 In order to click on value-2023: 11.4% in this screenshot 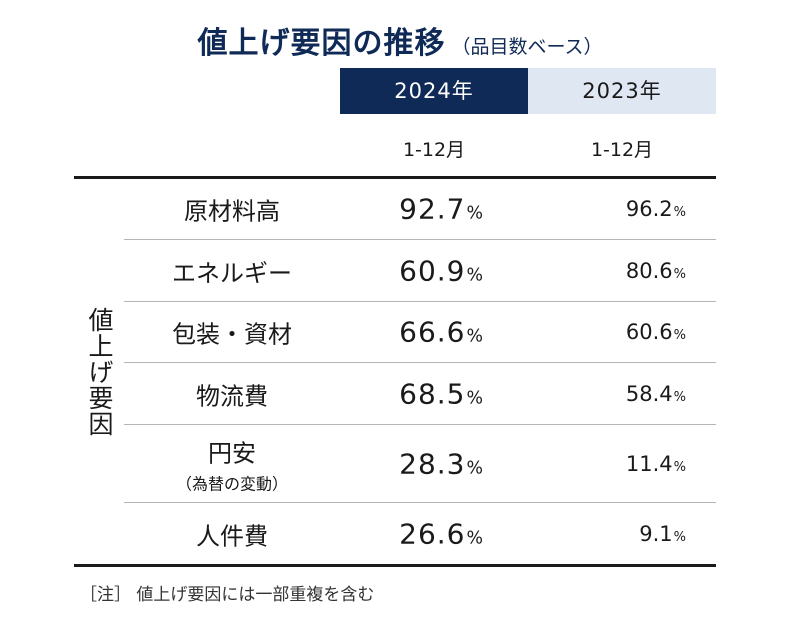, I will do `click(656, 464)`.